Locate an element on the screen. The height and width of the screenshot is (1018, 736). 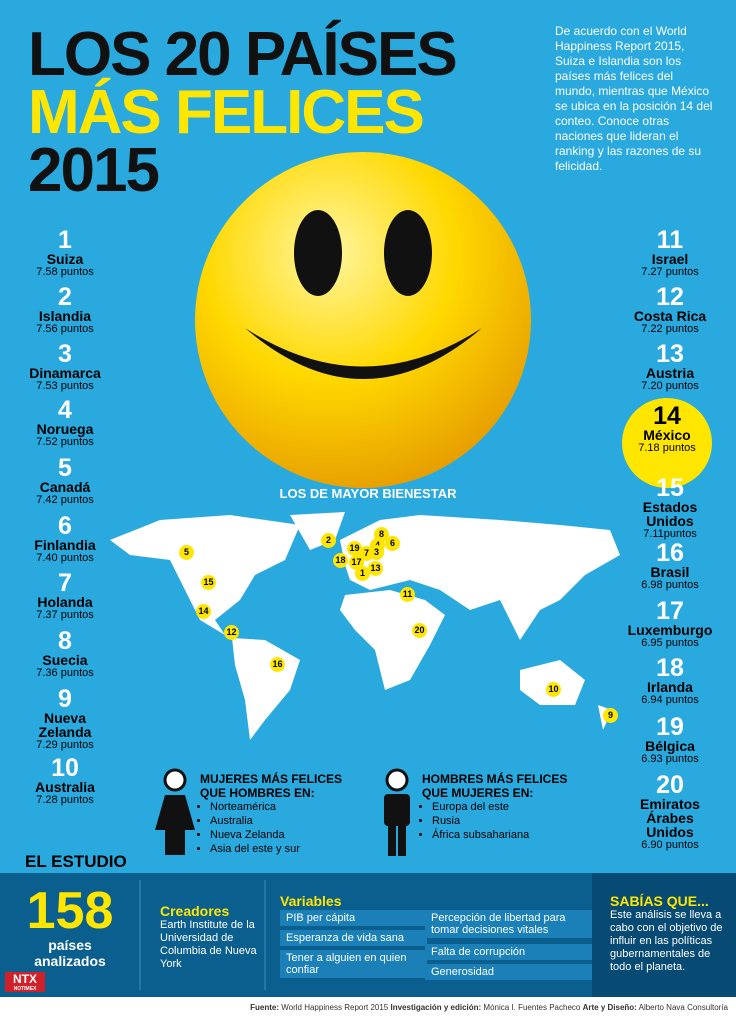
variable: Generosidad is located at coordinates (508, 972).